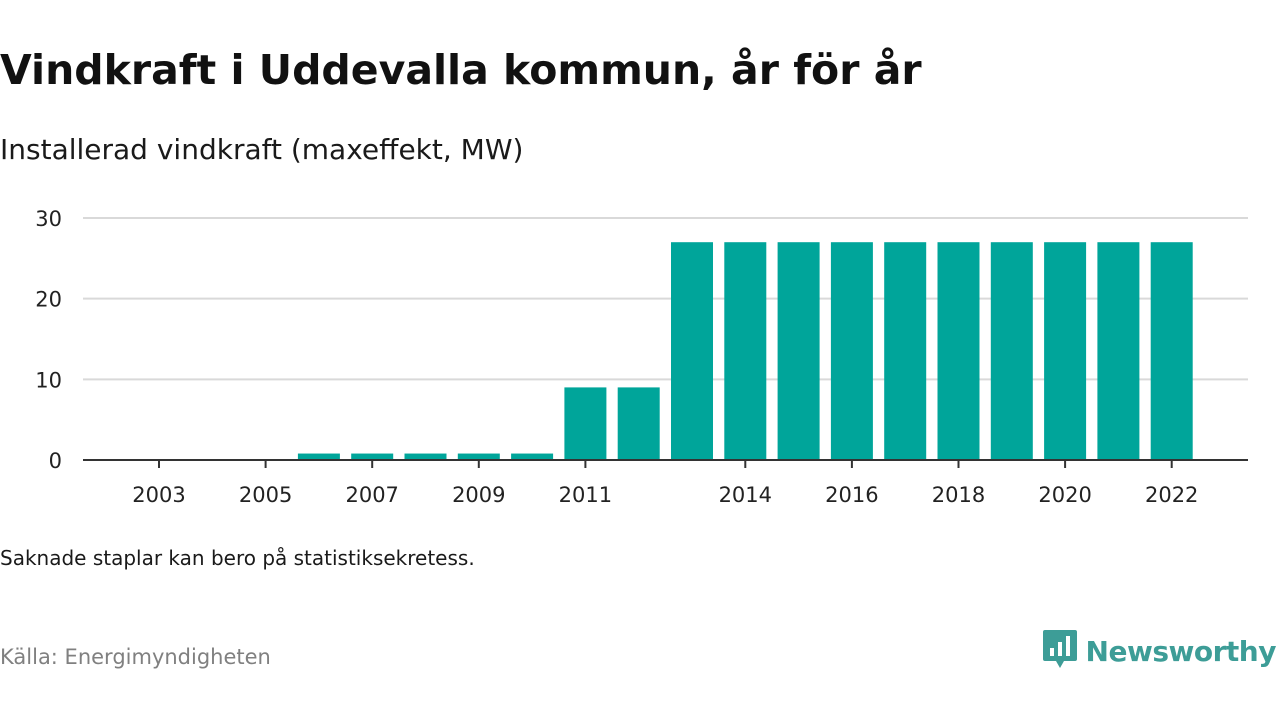 The image size is (1280, 720). Describe the element at coordinates (1060, 651) in the screenshot. I see `newsworthy-logo-icon` at that location.